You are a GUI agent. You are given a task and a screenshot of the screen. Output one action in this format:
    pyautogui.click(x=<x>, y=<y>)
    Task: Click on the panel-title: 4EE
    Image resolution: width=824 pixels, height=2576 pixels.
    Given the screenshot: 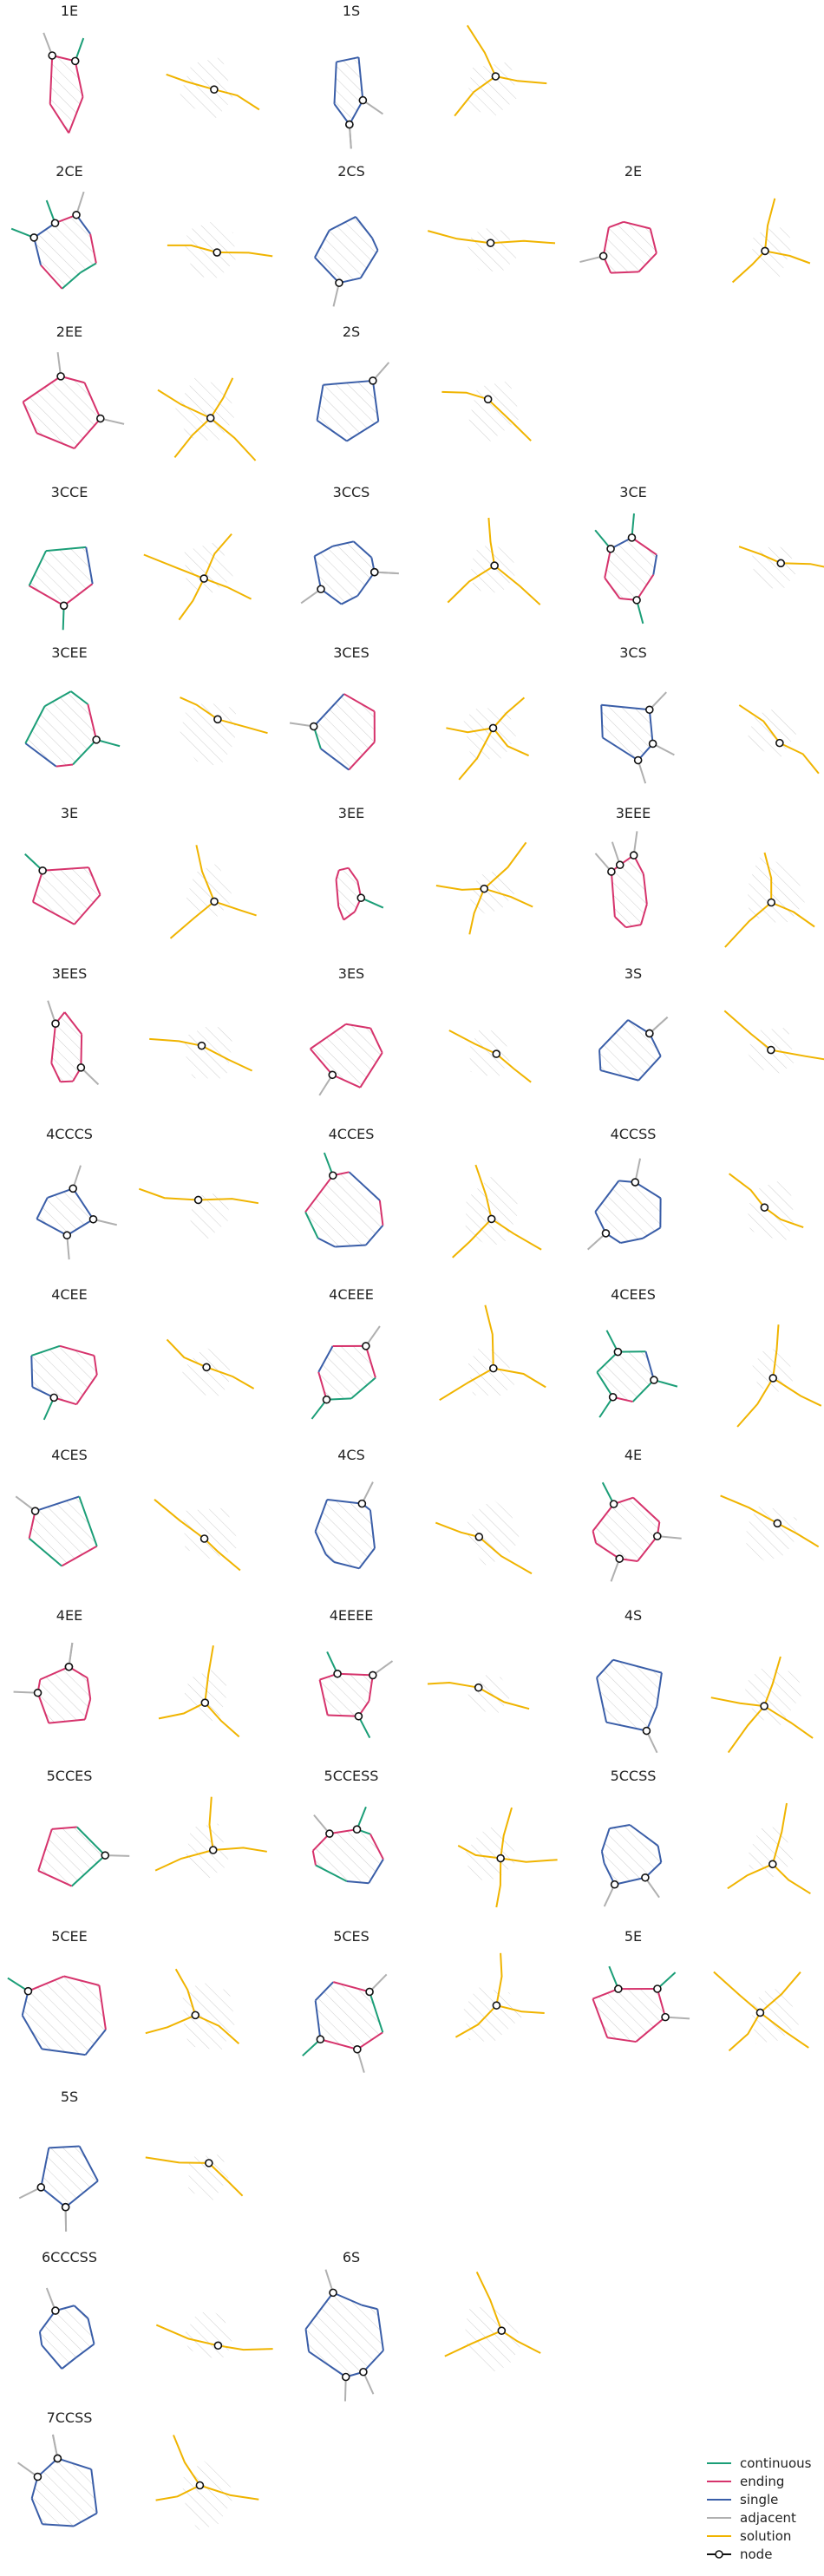 What is the action you would take?
    pyautogui.click(x=69, y=1615)
    